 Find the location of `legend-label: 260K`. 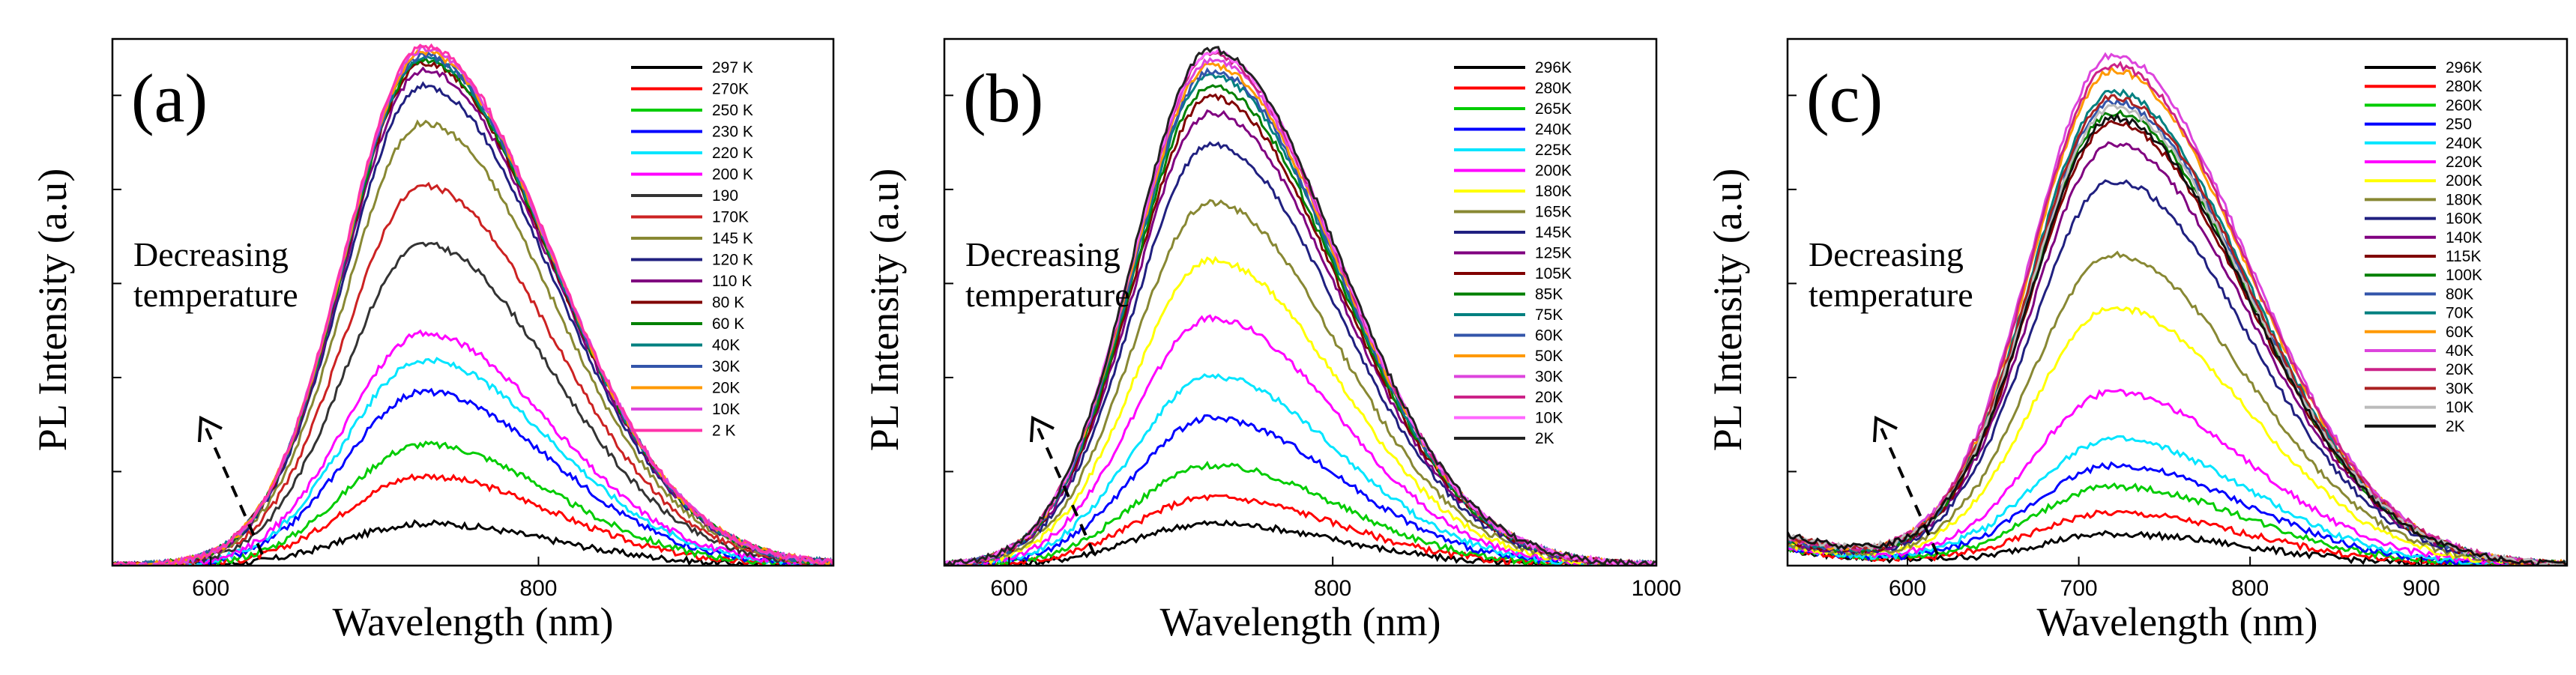

legend-label: 260K is located at coordinates (2464, 106).